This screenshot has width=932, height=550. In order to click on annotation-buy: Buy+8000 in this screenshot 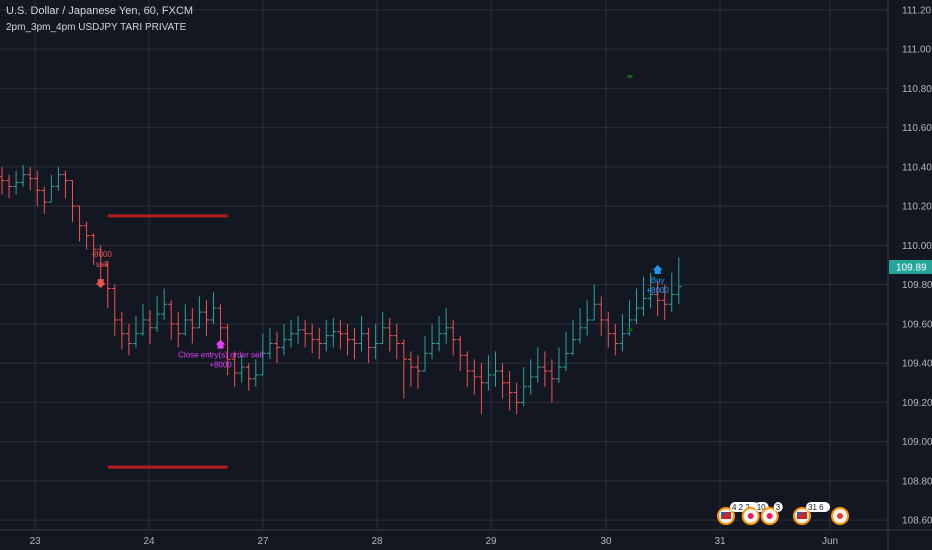, I will do `click(657, 280)`.